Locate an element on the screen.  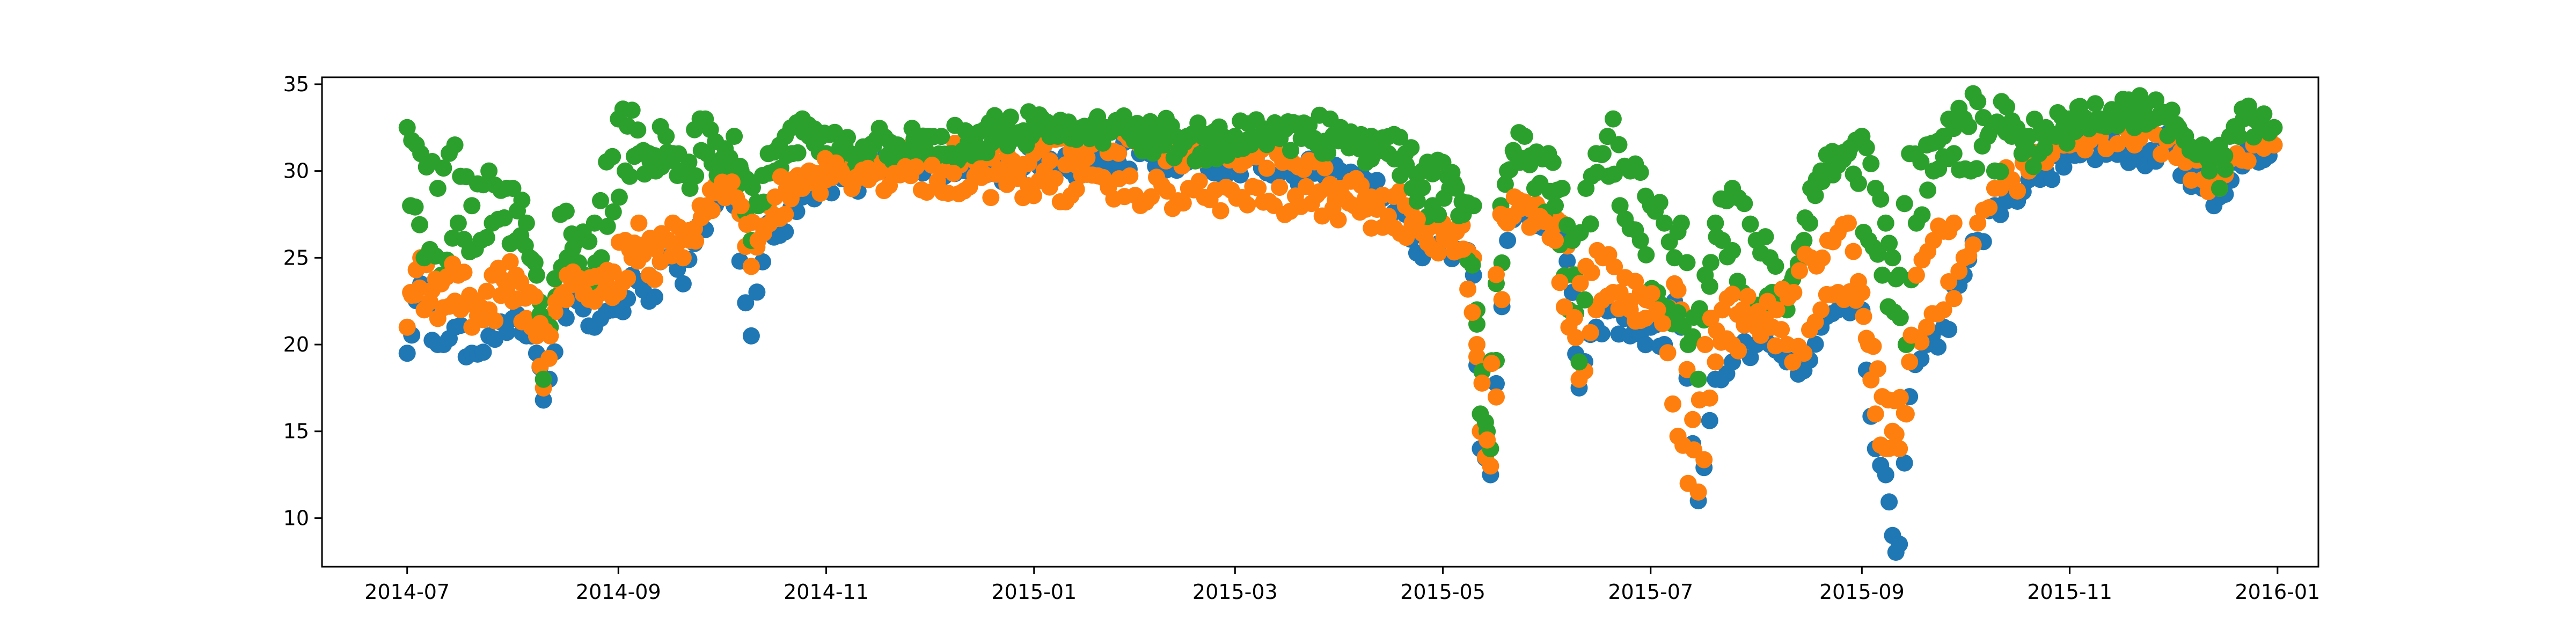
x-tick-label: 2015-07 is located at coordinates (1650, 592).